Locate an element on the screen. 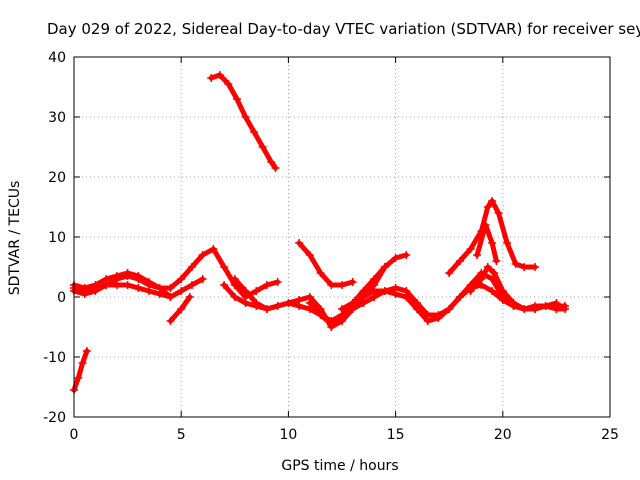  x-tick-label: 15 is located at coordinates (396, 435).